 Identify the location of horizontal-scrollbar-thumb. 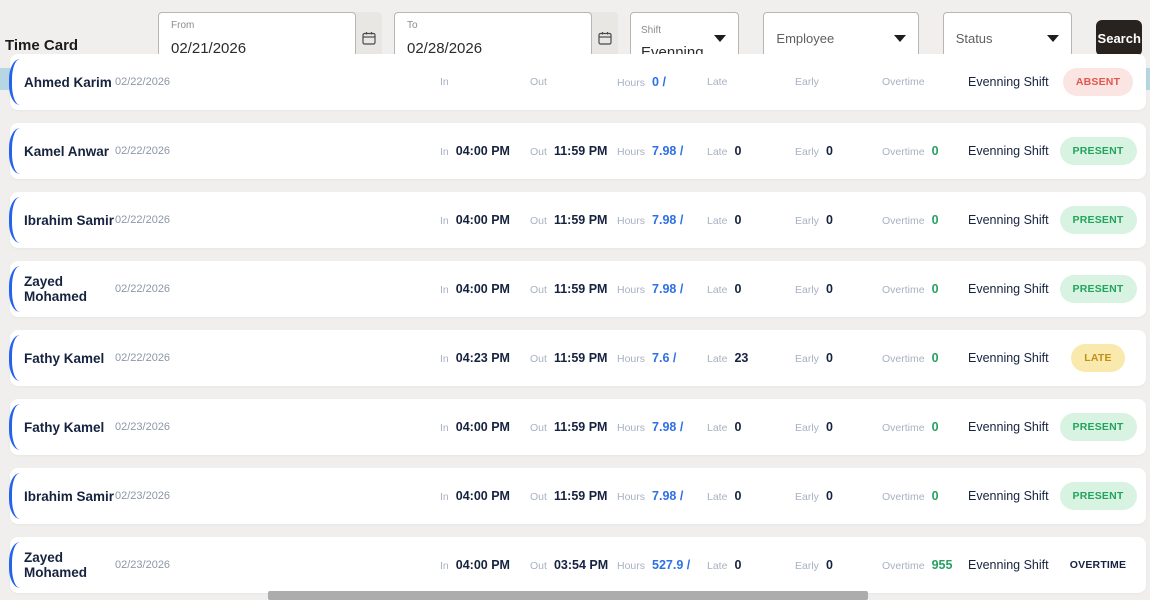
(568, 595).